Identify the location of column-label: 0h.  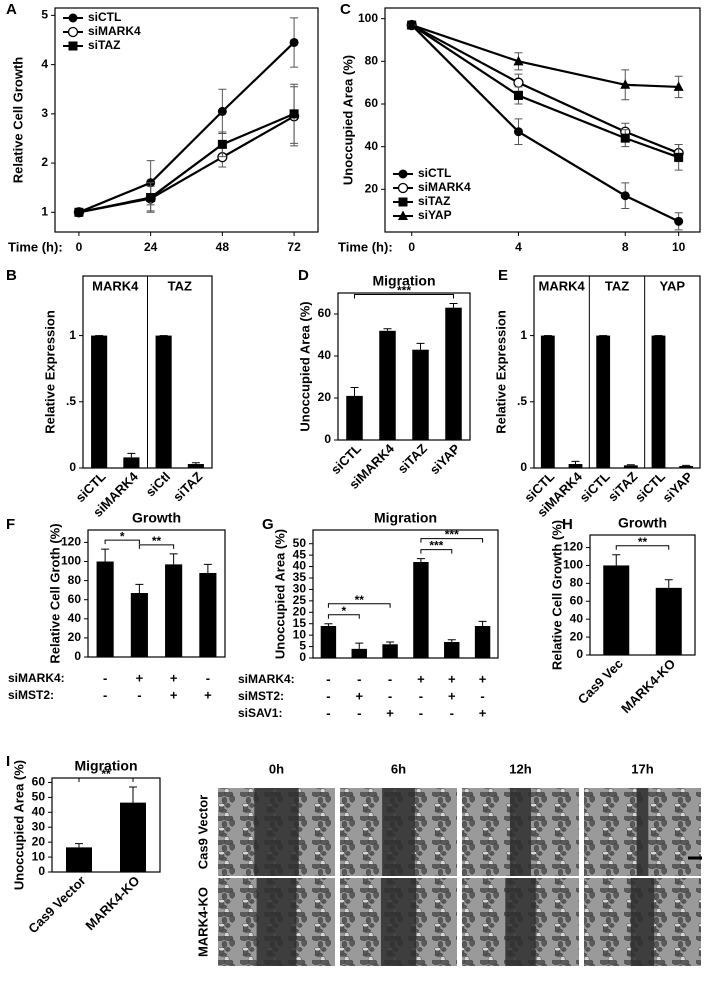
(276, 768).